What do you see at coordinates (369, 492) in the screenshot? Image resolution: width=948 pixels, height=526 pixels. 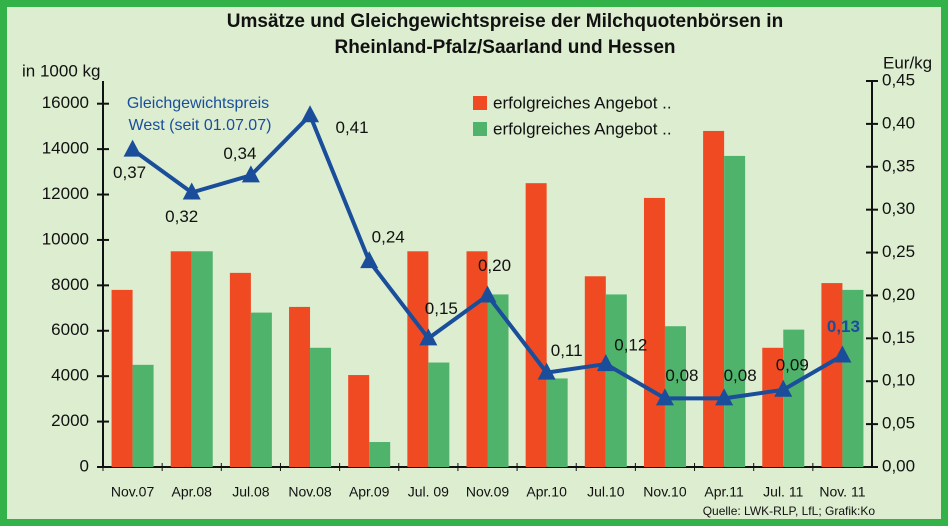 I see `x-tick-label: Apr.09` at bounding box center [369, 492].